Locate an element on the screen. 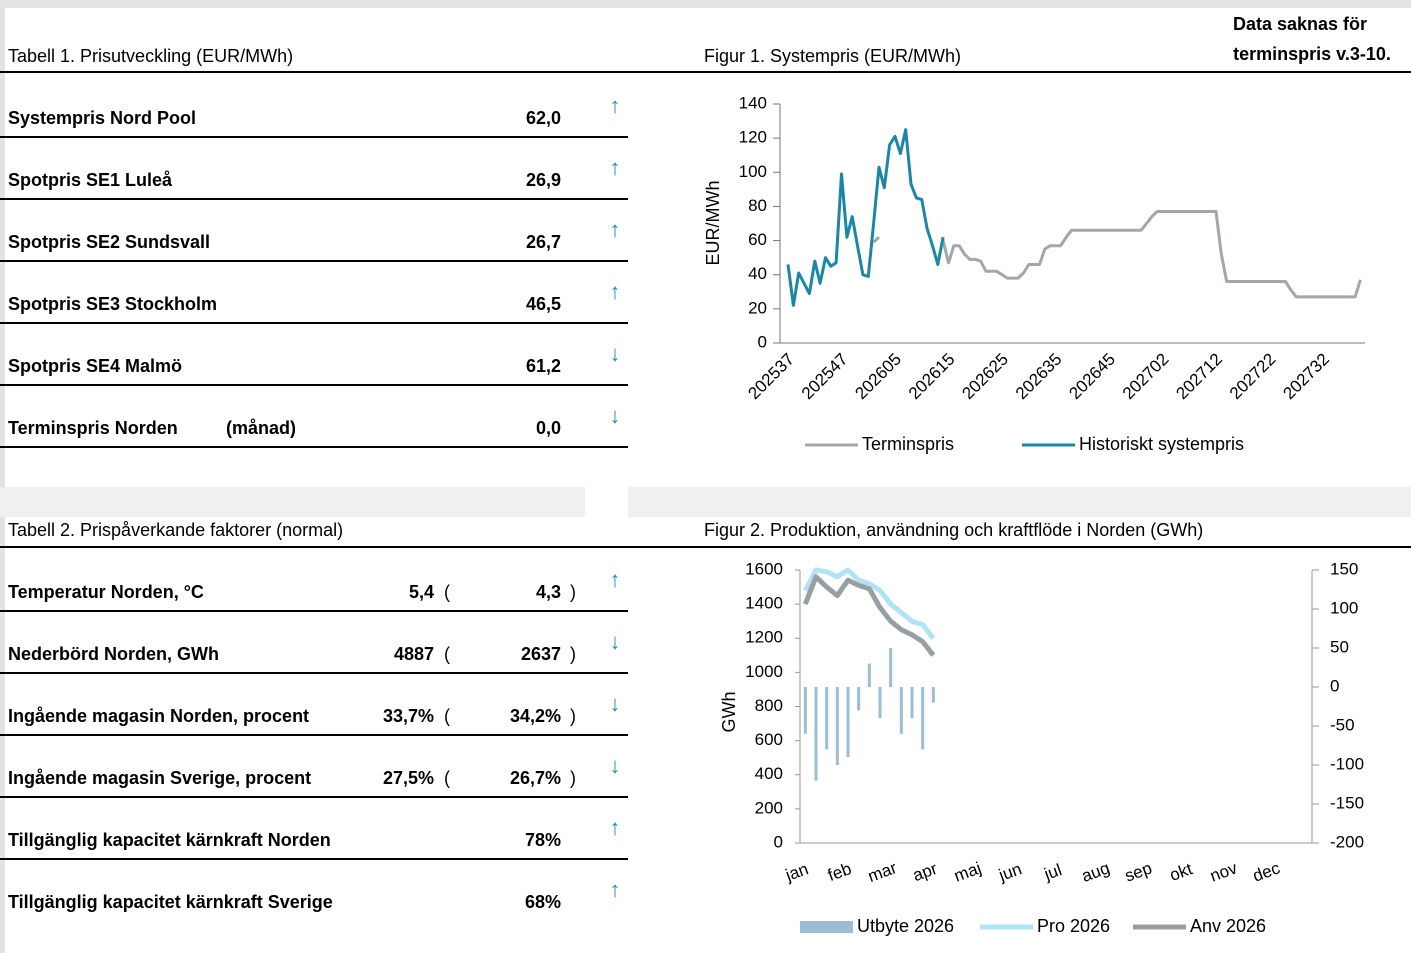 Image resolution: width=1411 pixels, height=953 pixels. y2-tick-label: 50 is located at coordinates (1339, 646).